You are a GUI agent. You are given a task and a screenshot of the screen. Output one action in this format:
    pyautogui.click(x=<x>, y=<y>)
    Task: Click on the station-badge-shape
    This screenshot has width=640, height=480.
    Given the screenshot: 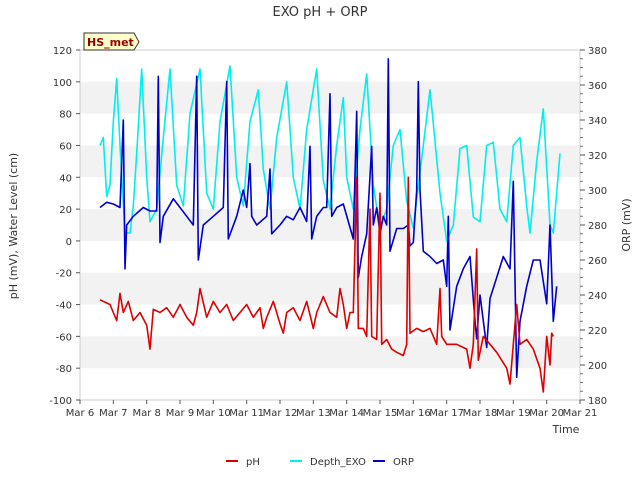 What is the action you would take?
    pyautogui.click(x=111, y=41)
    